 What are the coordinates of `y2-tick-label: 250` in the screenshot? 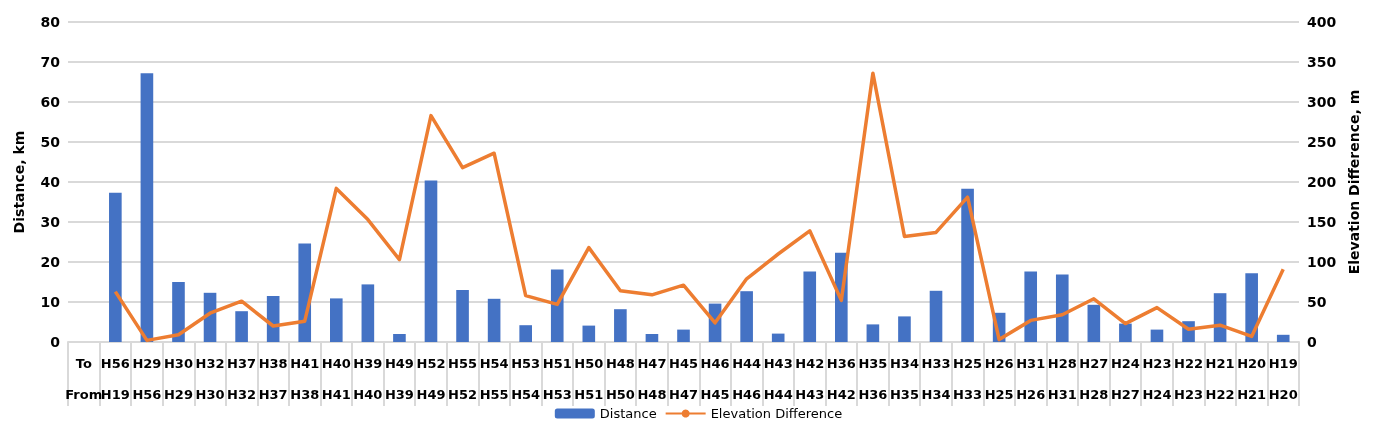 It's located at (1322, 142).